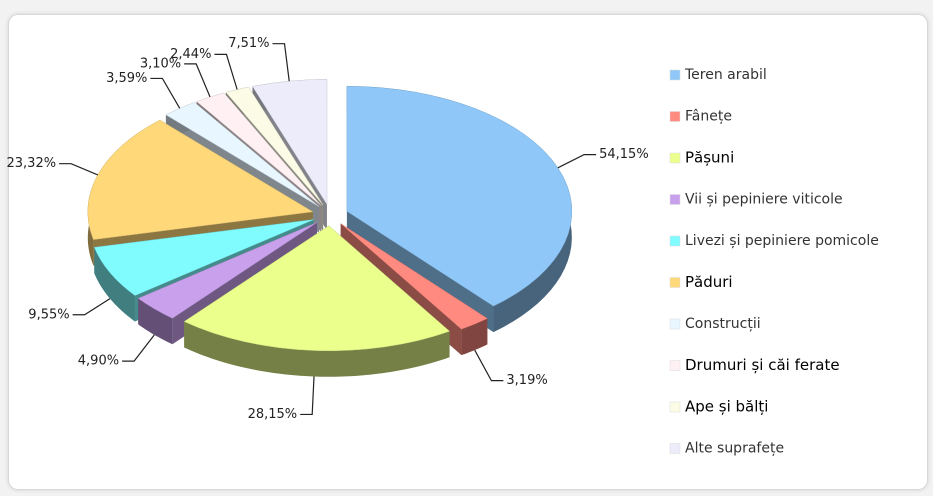 This screenshot has height=496, width=933. I want to click on legend-label: Ape și bălți, so click(726, 407).